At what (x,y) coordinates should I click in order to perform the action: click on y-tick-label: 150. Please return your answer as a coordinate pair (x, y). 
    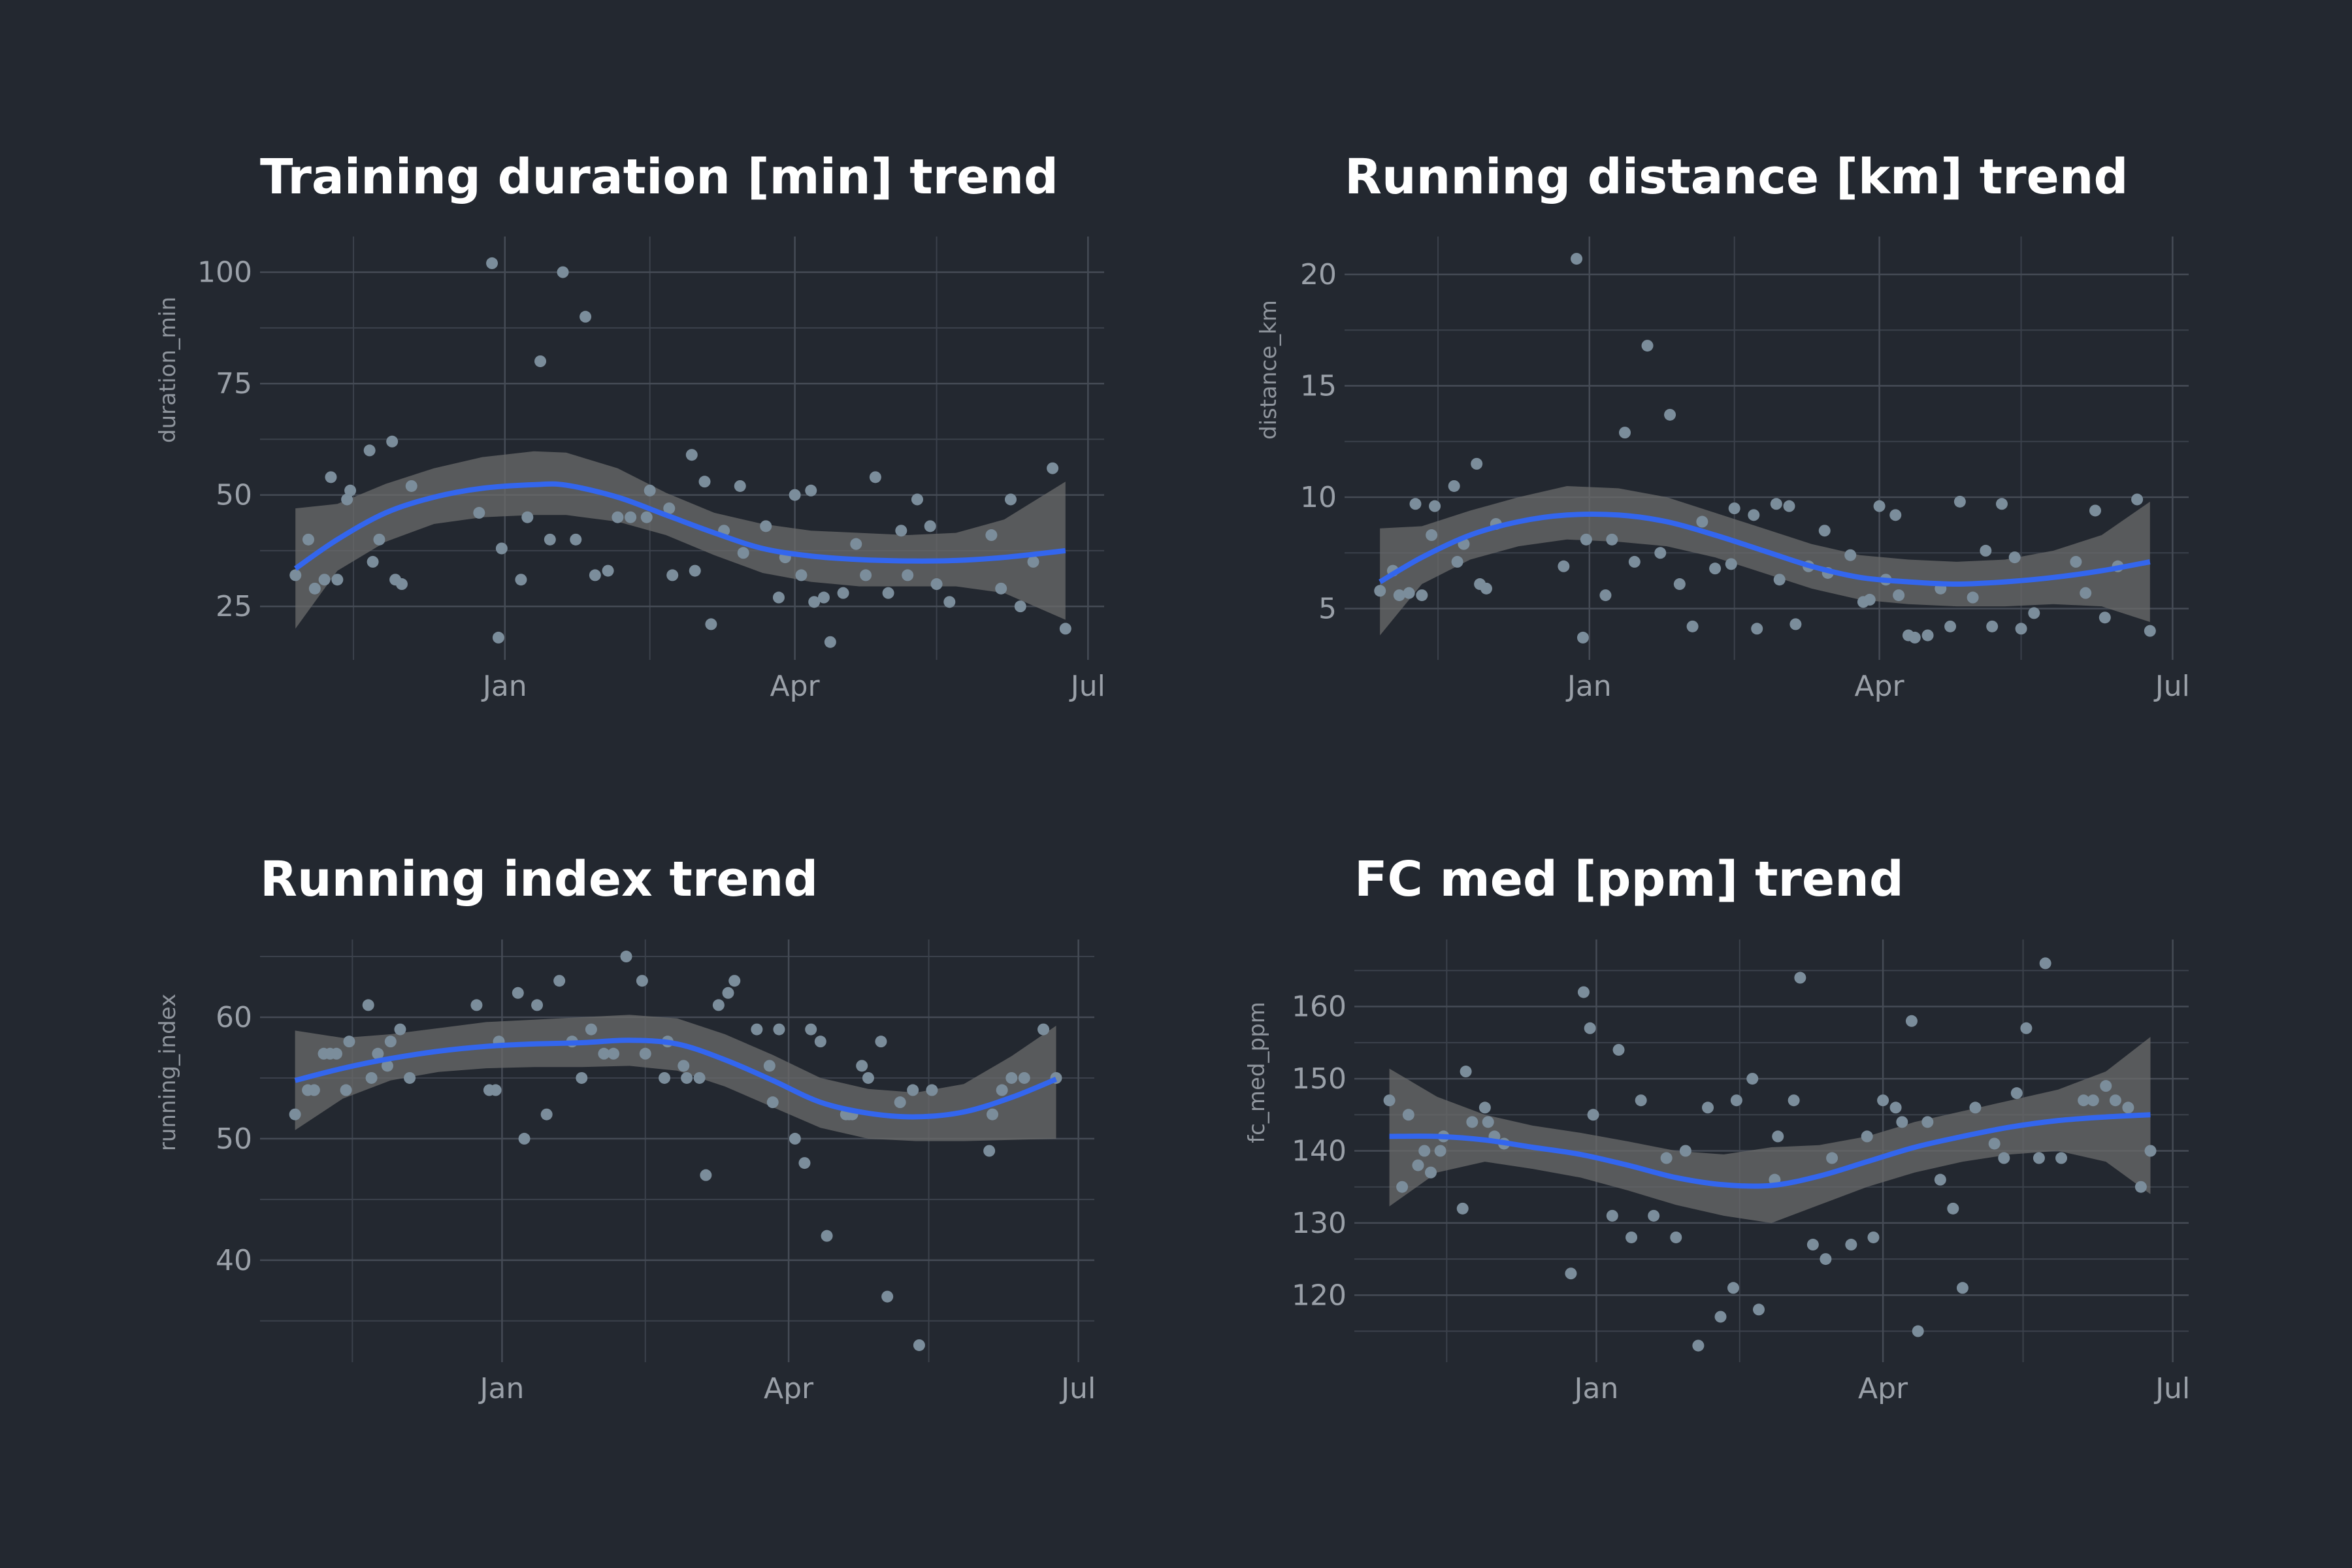
    Looking at the image, I should click on (1319, 1079).